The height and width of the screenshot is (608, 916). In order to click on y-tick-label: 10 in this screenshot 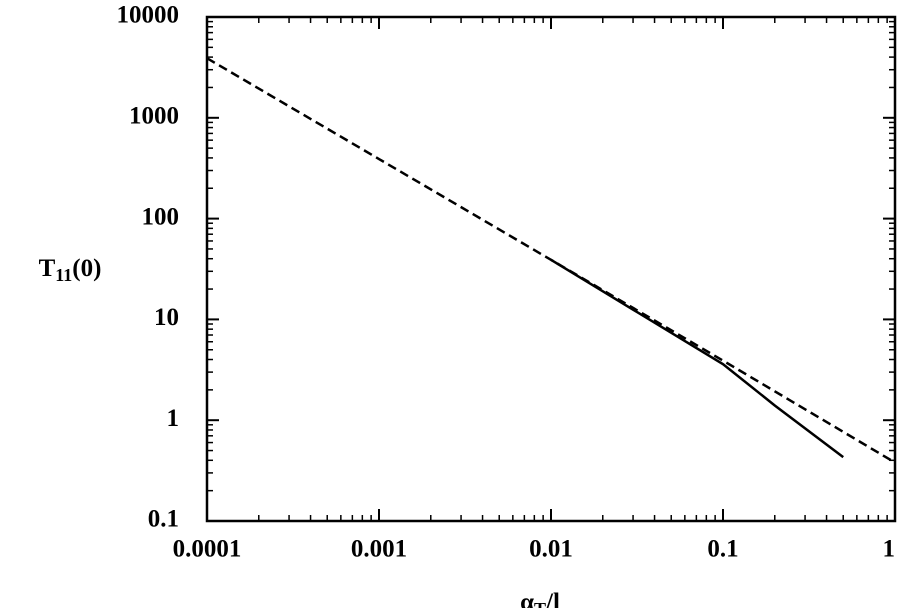, I will do `click(166, 317)`.